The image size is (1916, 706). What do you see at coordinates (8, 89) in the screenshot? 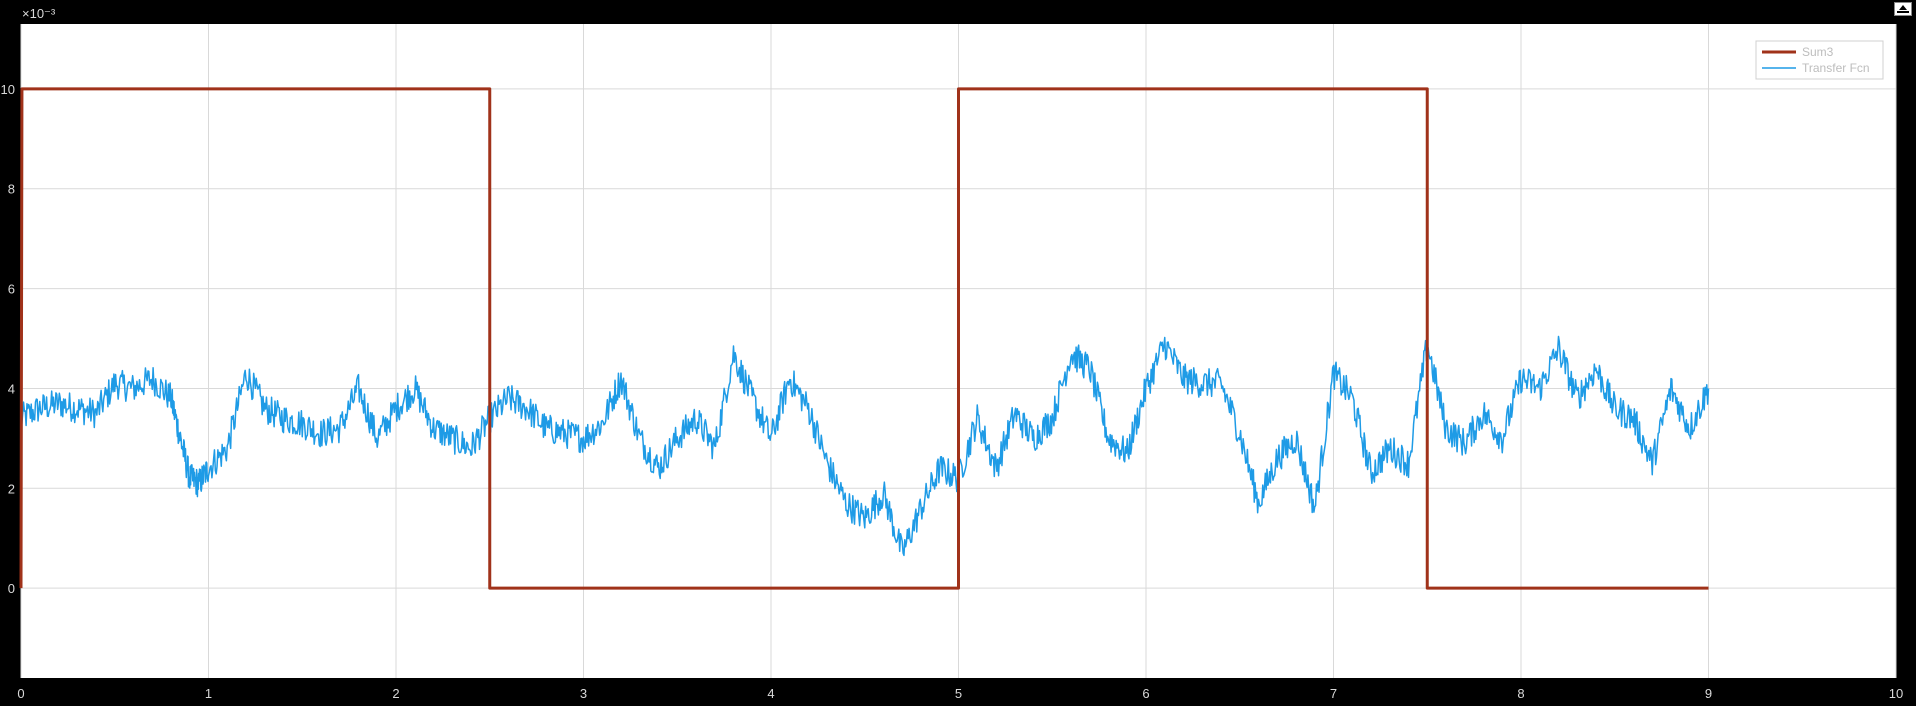
I see `y-tick-label: 10` at bounding box center [8, 89].